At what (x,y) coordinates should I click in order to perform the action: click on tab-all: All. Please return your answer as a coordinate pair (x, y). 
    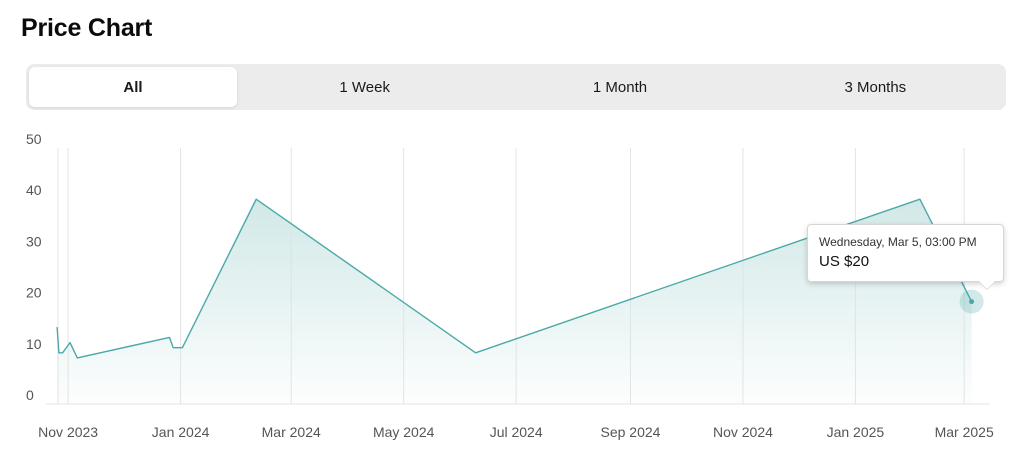
    Looking at the image, I should click on (133, 87).